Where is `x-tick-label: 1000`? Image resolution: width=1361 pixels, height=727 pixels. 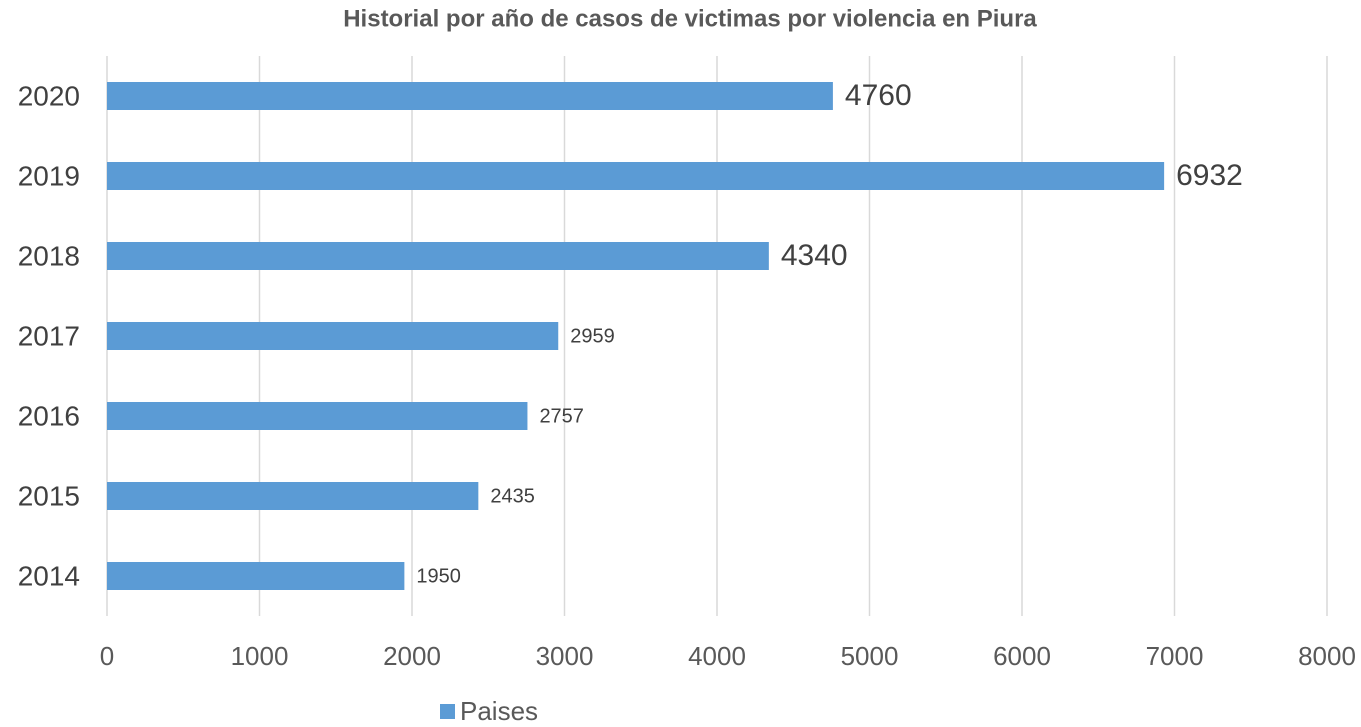 x-tick-label: 1000 is located at coordinates (260, 656).